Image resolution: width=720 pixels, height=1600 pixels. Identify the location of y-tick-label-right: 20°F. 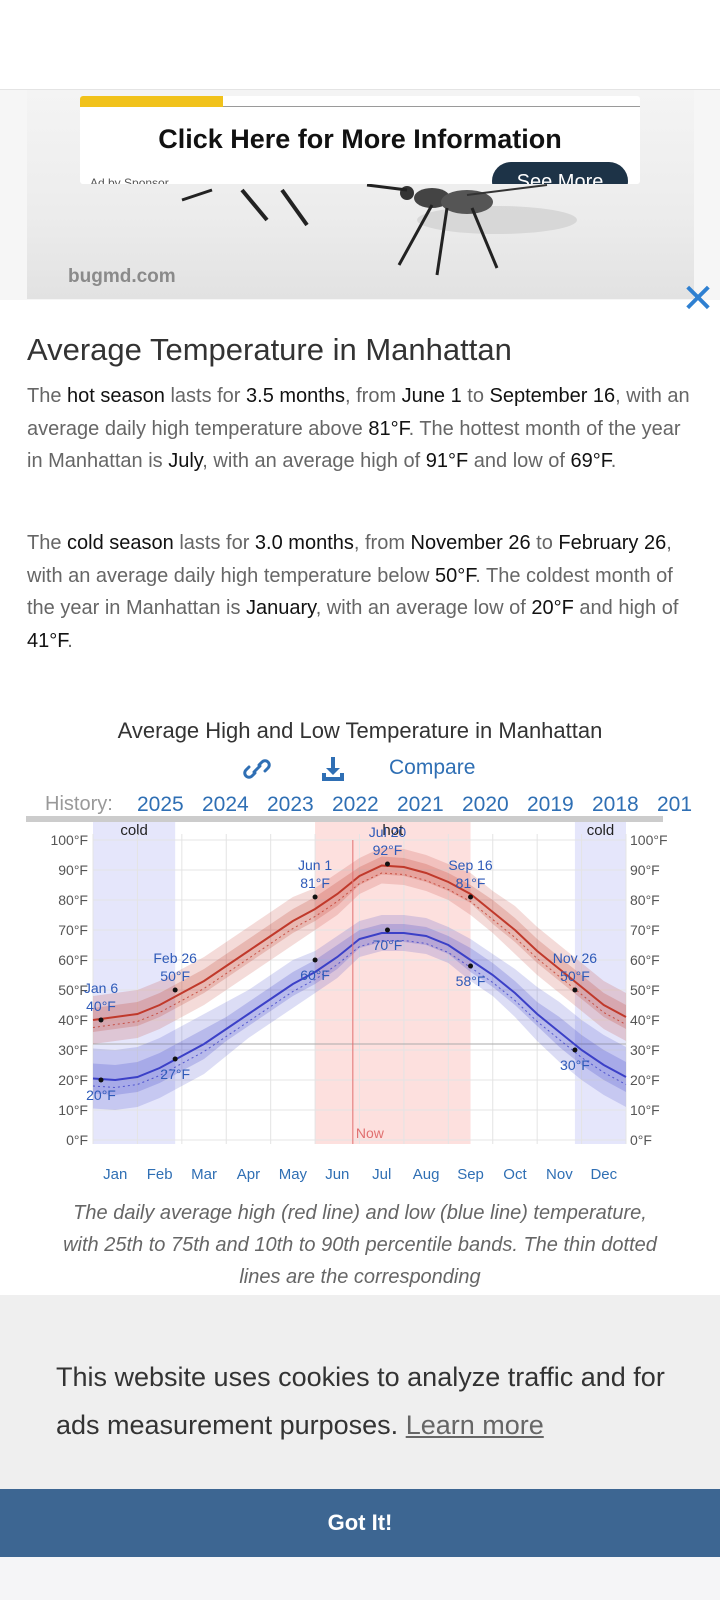
(645, 1080).